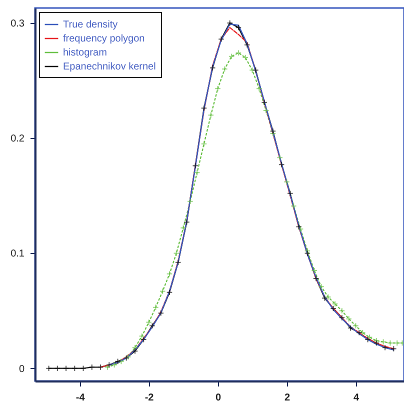  I want to click on x-tick-label: 0, so click(218, 398).